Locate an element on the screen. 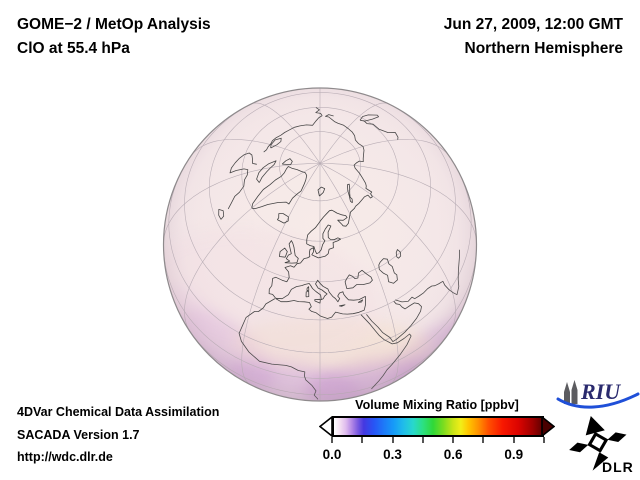 The height and width of the screenshot is (480, 640). colorbar-underflow-arrow is located at coordinates (326, 426).